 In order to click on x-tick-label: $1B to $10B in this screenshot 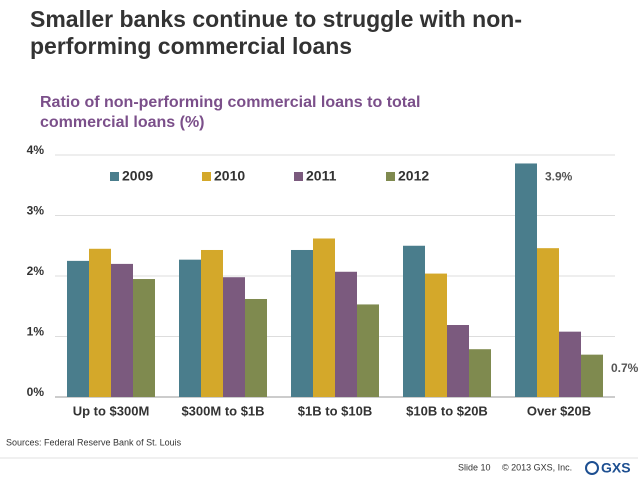, I will do `click(335, 410)`.